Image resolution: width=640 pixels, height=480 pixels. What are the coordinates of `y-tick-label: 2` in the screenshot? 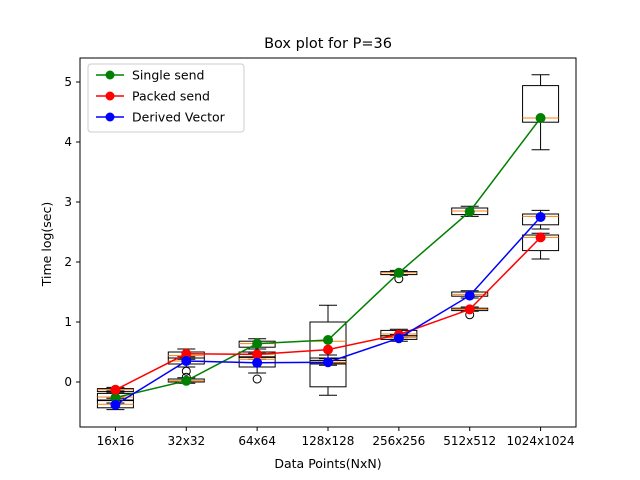 It's located at (68, 262).